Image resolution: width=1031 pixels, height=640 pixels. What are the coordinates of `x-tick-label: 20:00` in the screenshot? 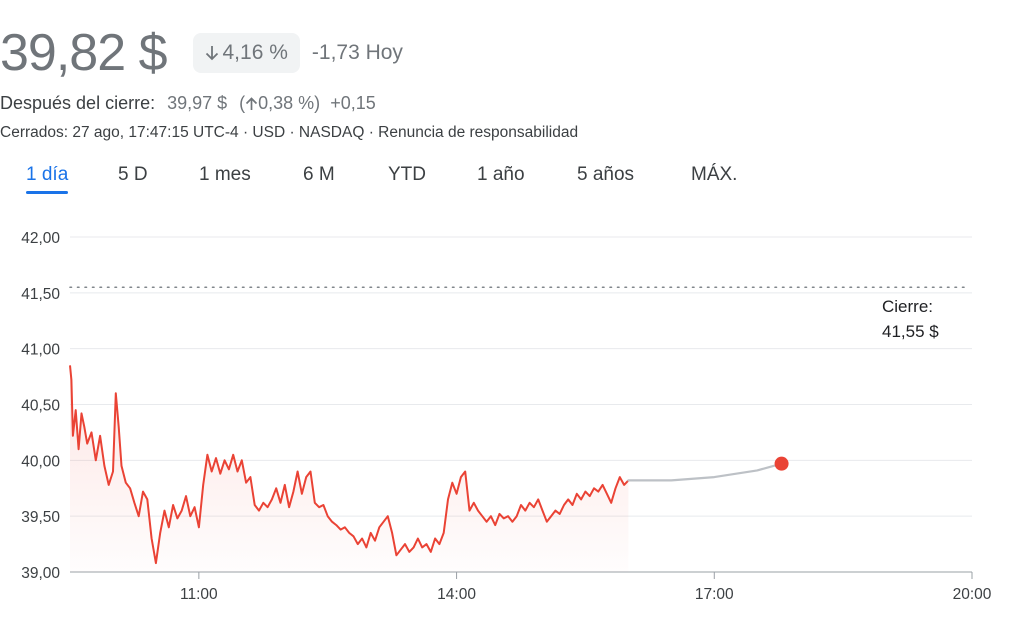 It's located at (972, 594).